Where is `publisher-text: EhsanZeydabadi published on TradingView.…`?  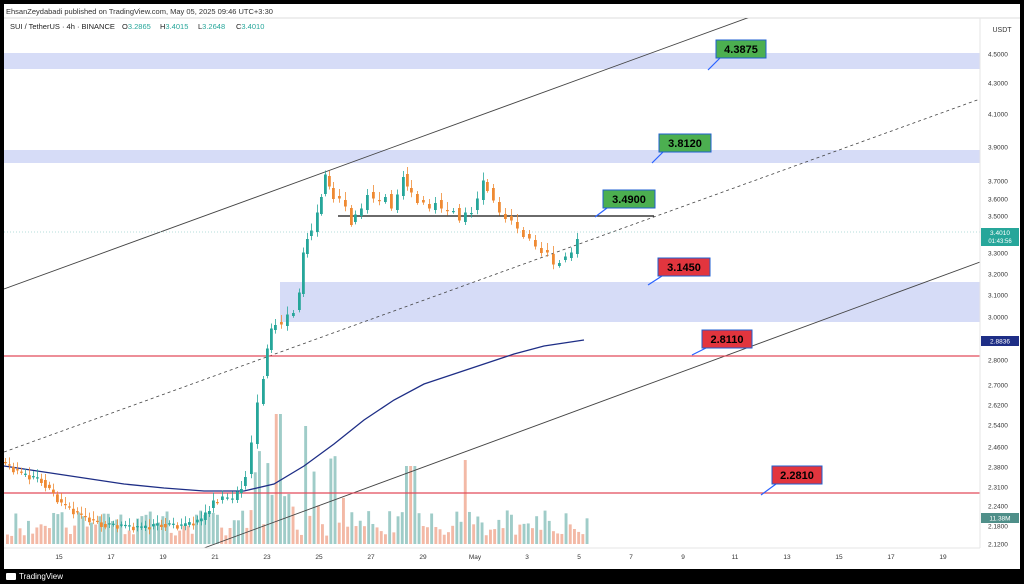 publisher-text: EhsanZeydabadi published on TradingView.… is located at coordinates (139, 11).